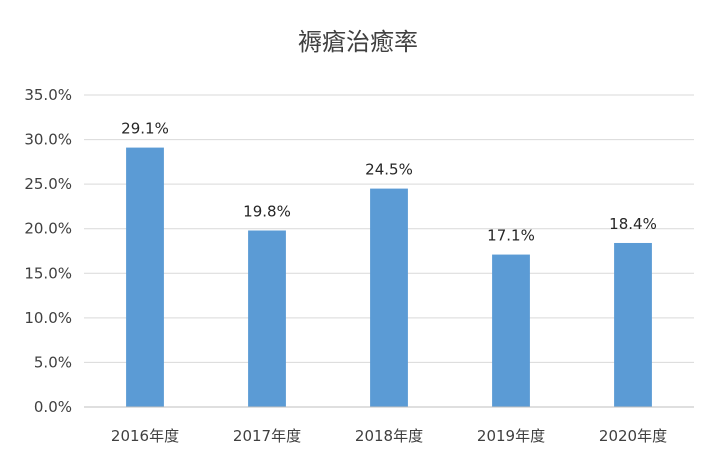 Image resolution: width=717 pixels, height=468 pixels. I want to click on y-tick-label: 20.0%, so click(48, 229).